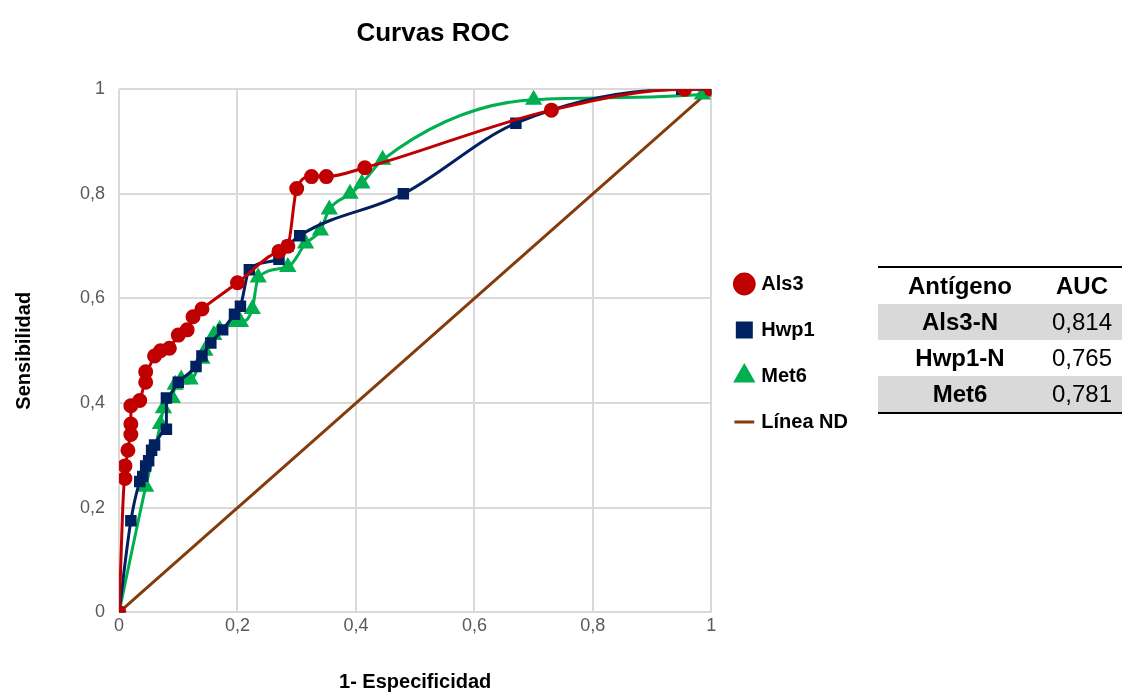  What do you see at coordinates (784, 374) in the screenshot?
I see `legend-label: Met6` at bounding box center [784, 374].